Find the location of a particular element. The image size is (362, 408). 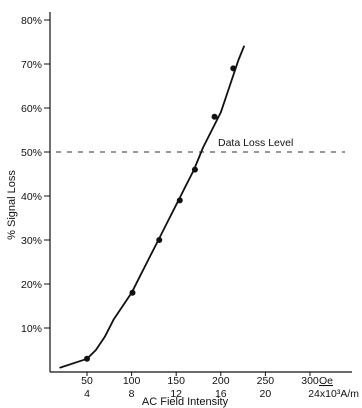

x-ticks: 50 100 150 200 250 300 Oe 4 8 12 16 20 24x10³A/m is located at coordinates (220, 386).